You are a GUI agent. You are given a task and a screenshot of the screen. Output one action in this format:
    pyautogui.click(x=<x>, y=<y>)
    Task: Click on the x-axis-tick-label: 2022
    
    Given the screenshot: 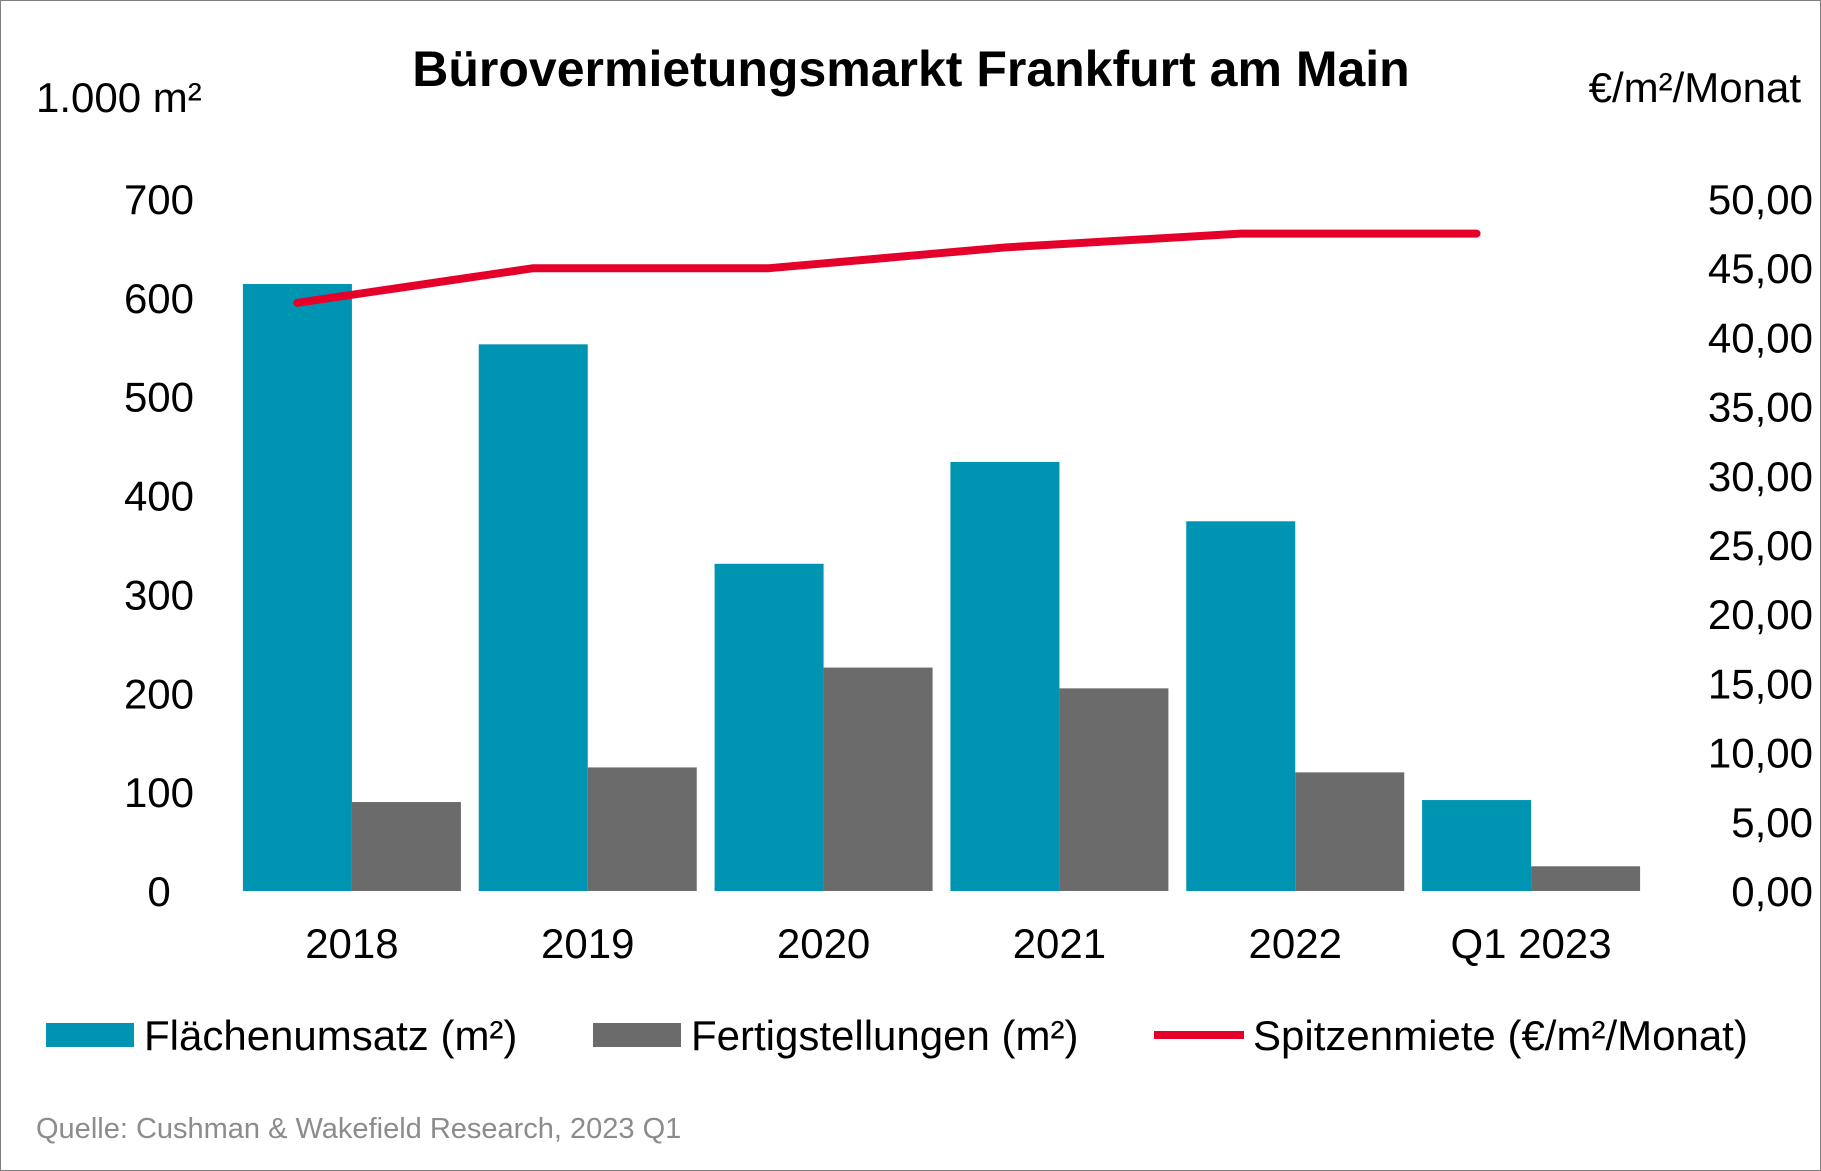 What is the action you would take?
    pyautogui.click(x=1295, y=943)
    